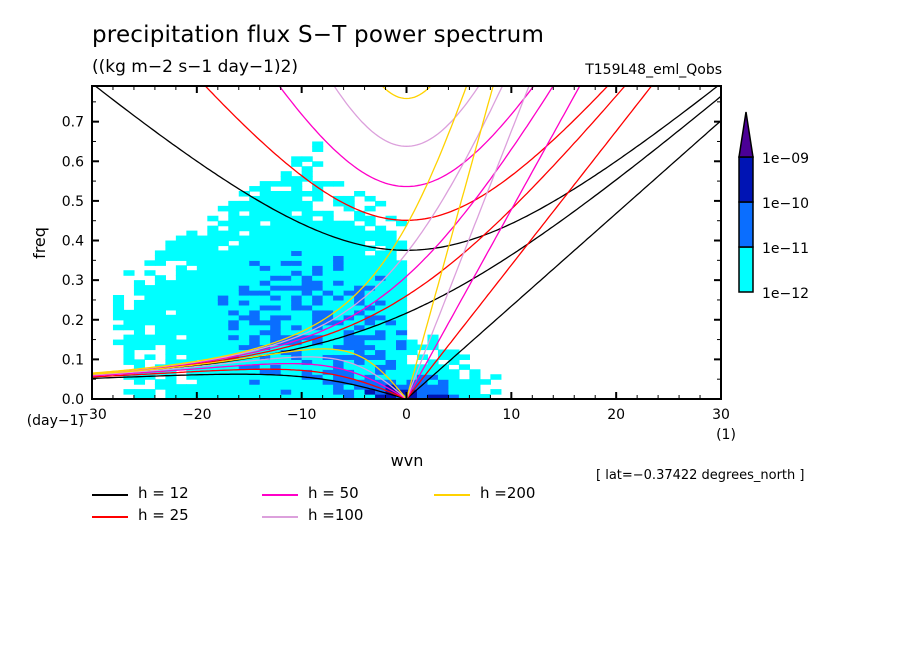 The width and height of the screenshot is (904, 654). I want to click on y-units-label: (day−1), so click(55, 421).